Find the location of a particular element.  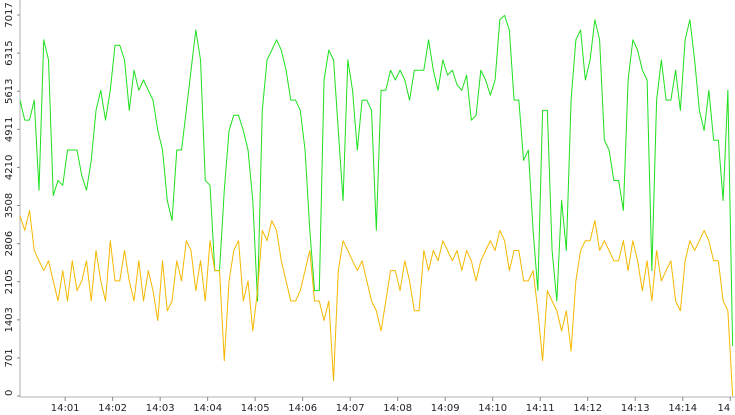

x-tick-label: 14:08 is located at coordinates (397, 408).